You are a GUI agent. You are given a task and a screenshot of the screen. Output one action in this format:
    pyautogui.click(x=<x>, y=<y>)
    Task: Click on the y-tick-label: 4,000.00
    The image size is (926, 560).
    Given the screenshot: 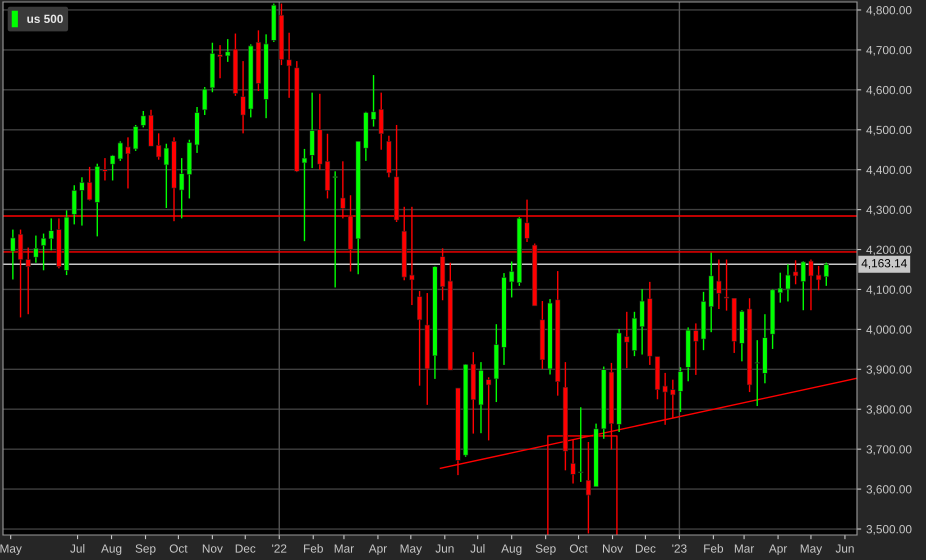 What is the action you would take?
    pyautogui.click(x=889, y=330)
    